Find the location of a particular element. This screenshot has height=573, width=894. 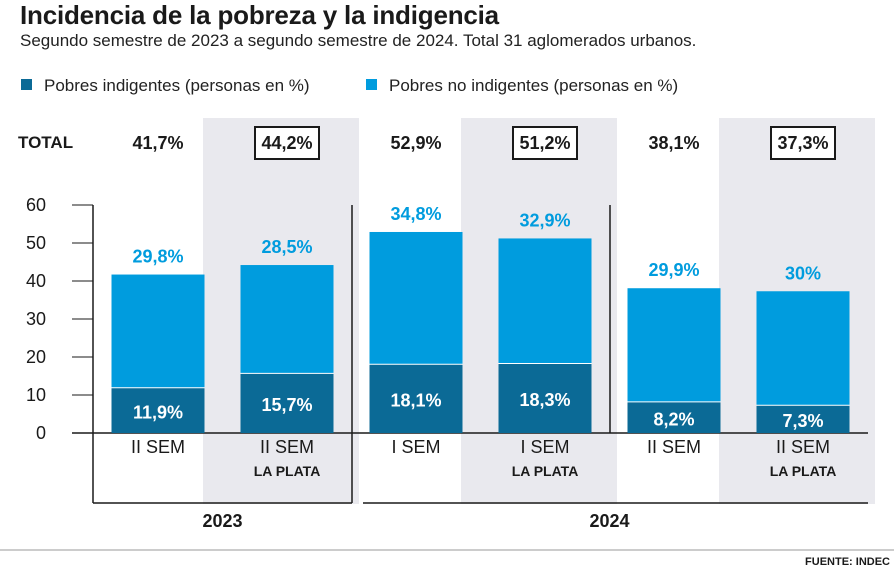

data-label-non-indigent: 30% is located at coordinates (803, 273).